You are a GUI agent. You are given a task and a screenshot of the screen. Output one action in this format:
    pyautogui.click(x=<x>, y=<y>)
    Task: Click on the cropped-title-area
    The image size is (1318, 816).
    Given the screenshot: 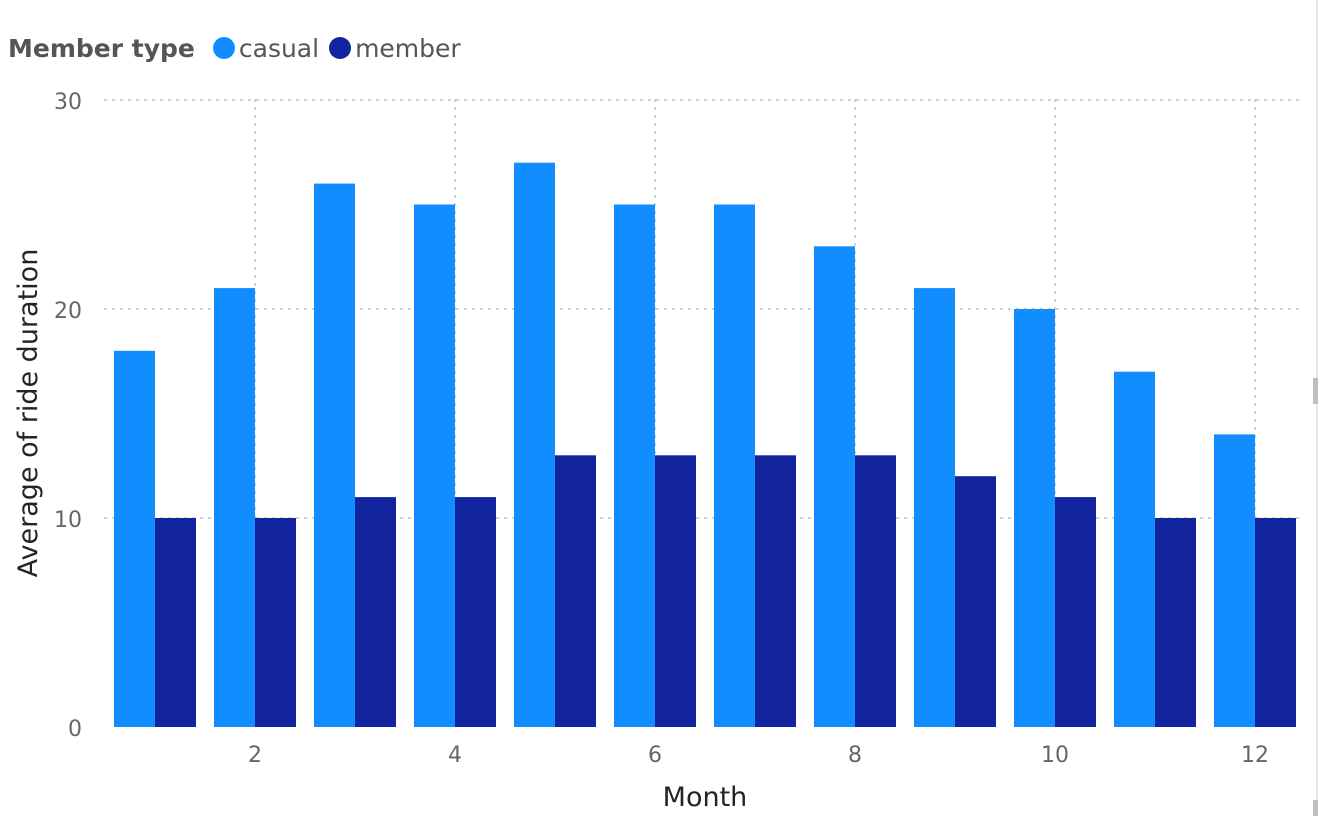 What is the action you would take?
    pyautogui.click(x=659, y=4)
    